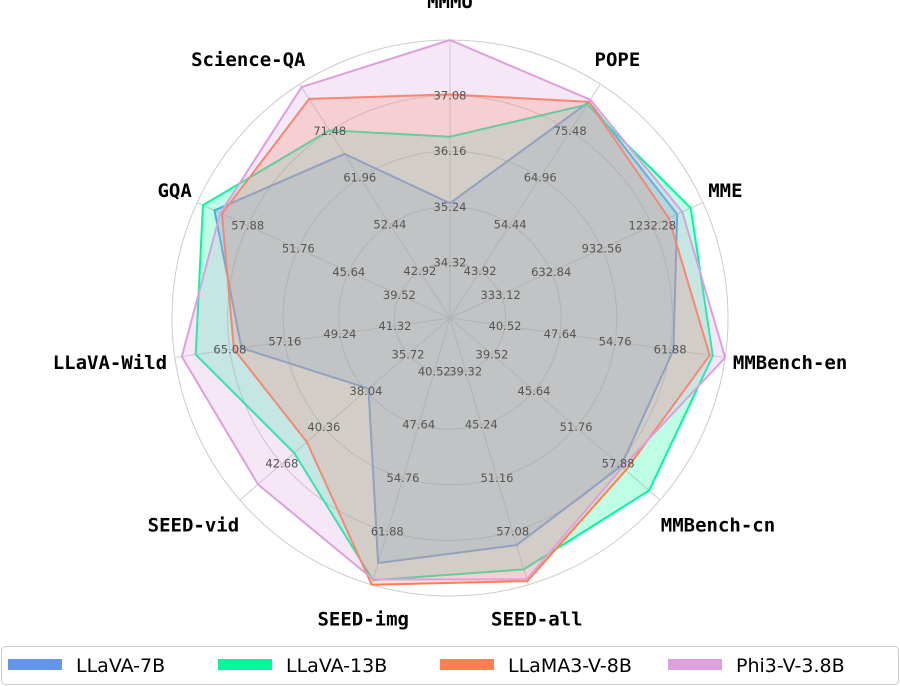 The image size is (900, 686). Describe the element at coordinates (551, 272) in the screenshot. I see `tick-label: 632.84` at that location.